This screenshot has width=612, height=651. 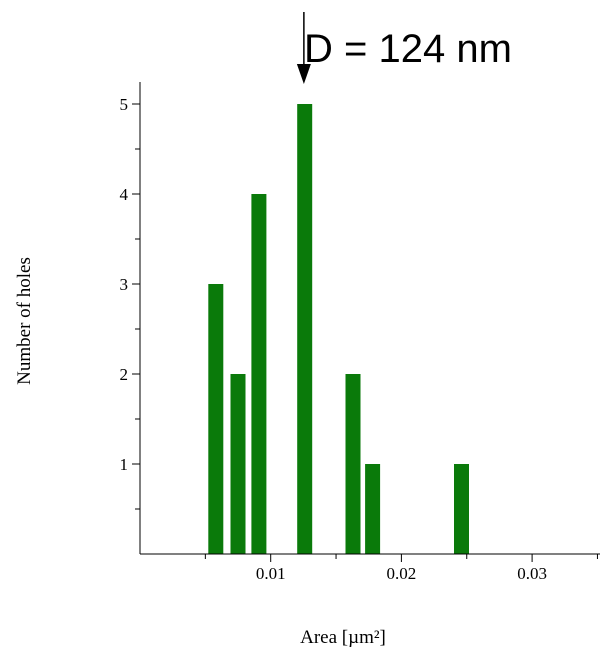 I want to click on annotation-arrow-head, so click(x=303, y=74).